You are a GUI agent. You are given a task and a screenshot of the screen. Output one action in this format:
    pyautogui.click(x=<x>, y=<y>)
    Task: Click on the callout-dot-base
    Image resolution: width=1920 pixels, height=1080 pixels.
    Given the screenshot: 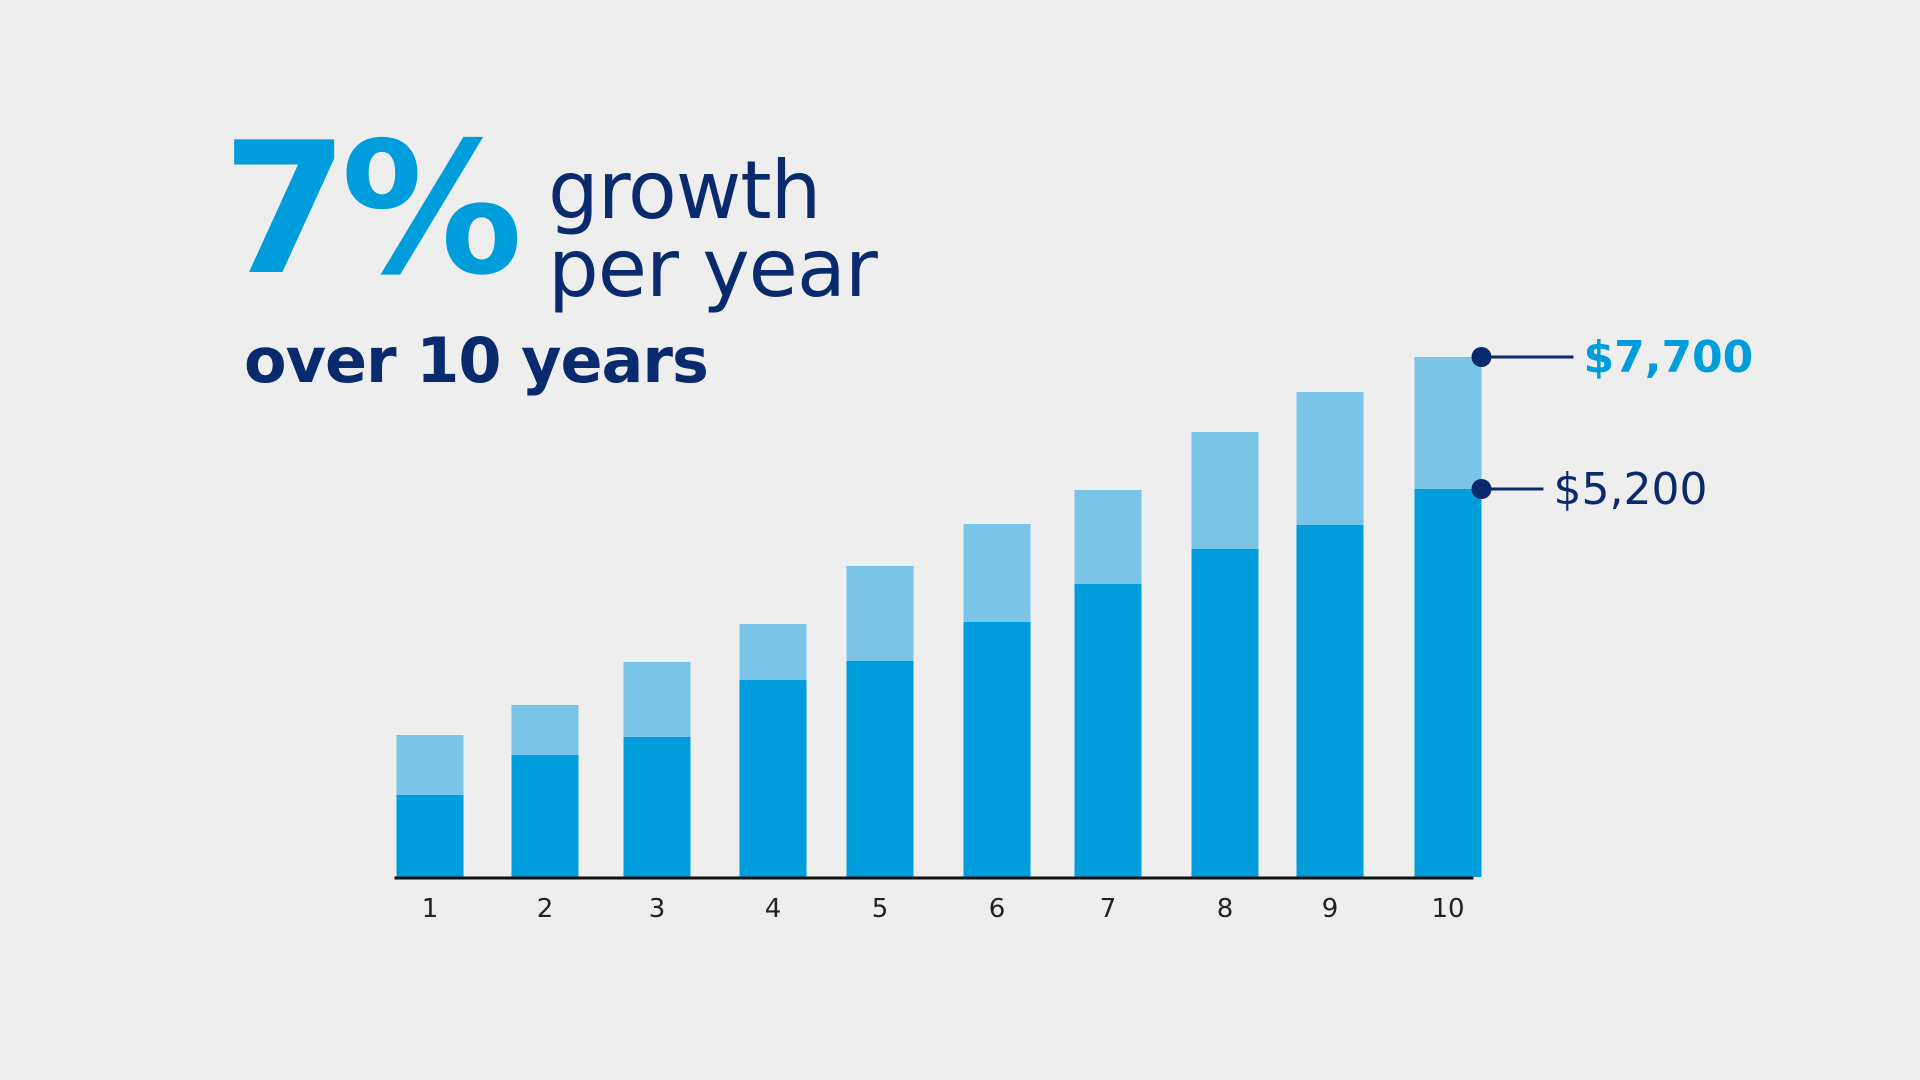 What is the action you would take?
    pyautogui.click(x=1481, y=489)
    